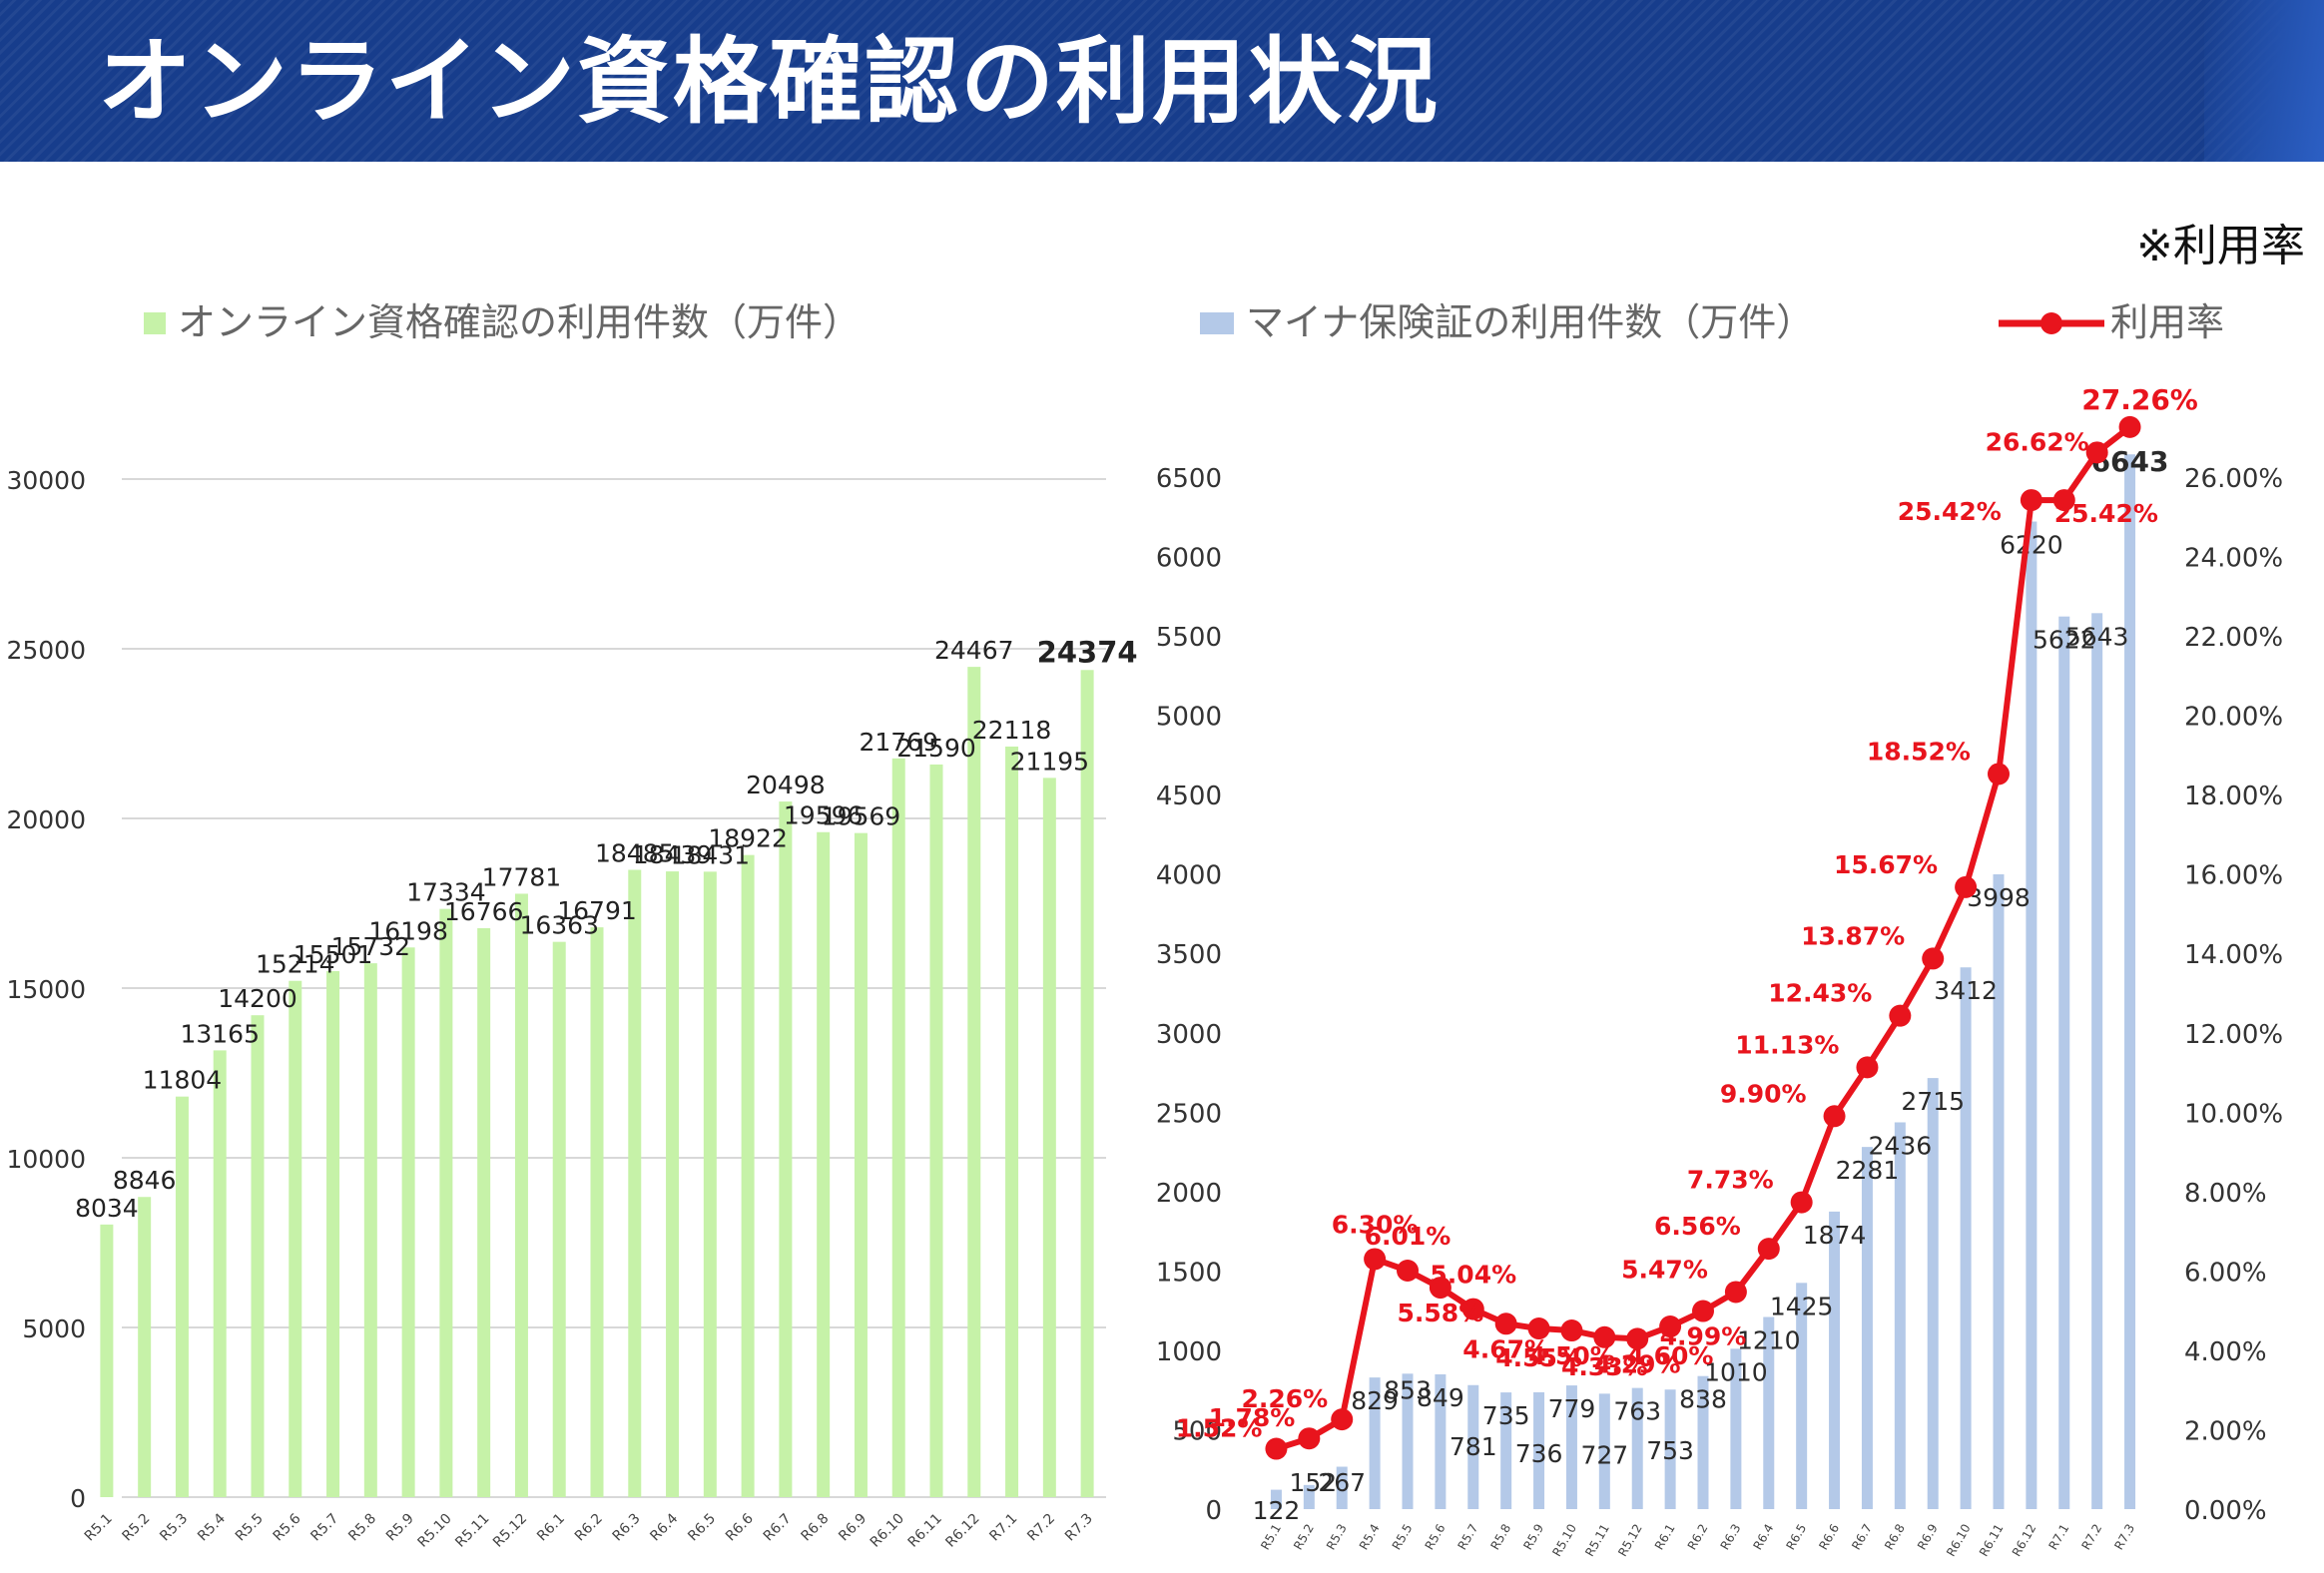  I want to click on right-x-tick-label: R6.12, so click(2025, 1540).